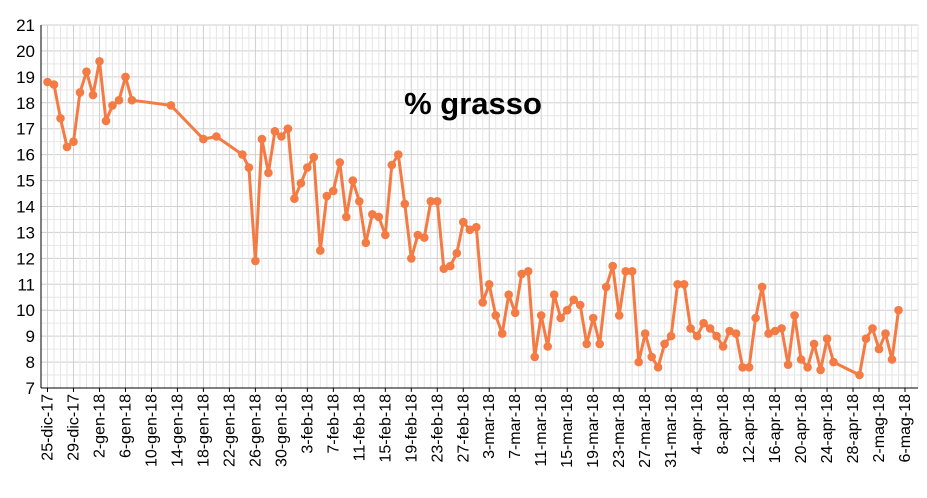 Image resolution: width=927 pixels, height=498 pixels. Describe the element at coordinates (25, 103) in the screenshot. I see `y-tick-label: 18` at that location.